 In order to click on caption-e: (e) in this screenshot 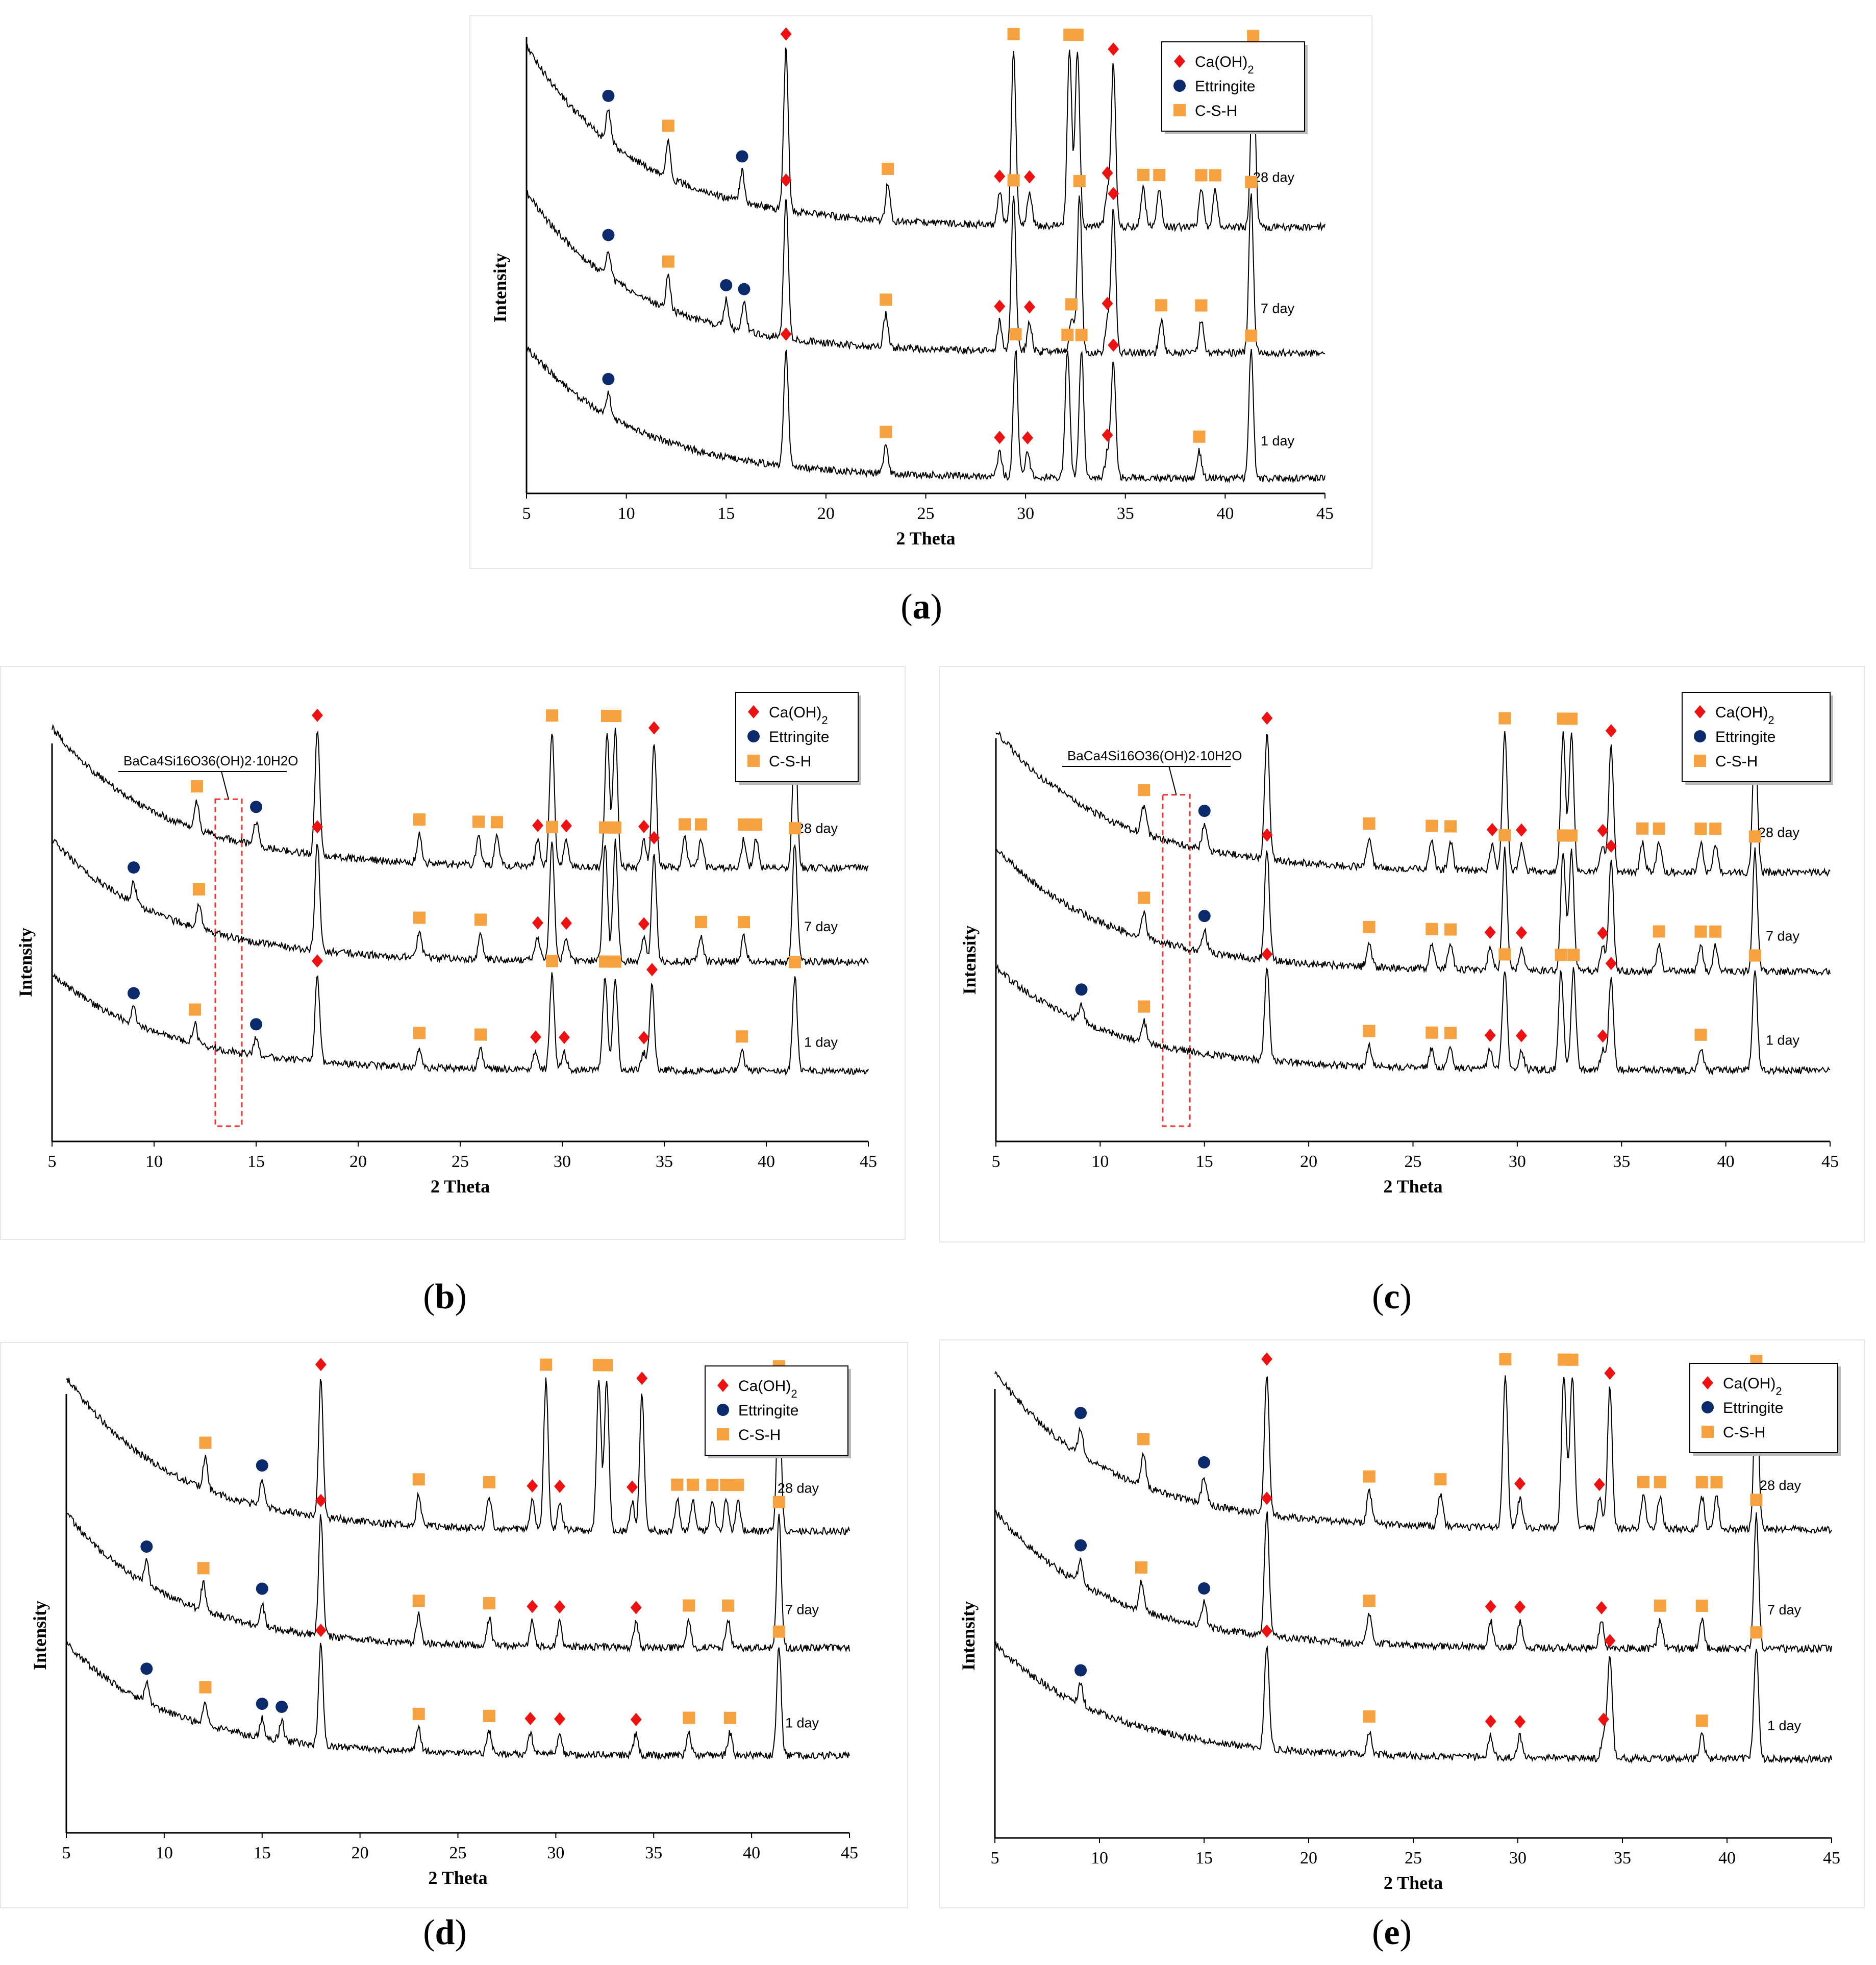, I will do `click(1392, 1932)`.